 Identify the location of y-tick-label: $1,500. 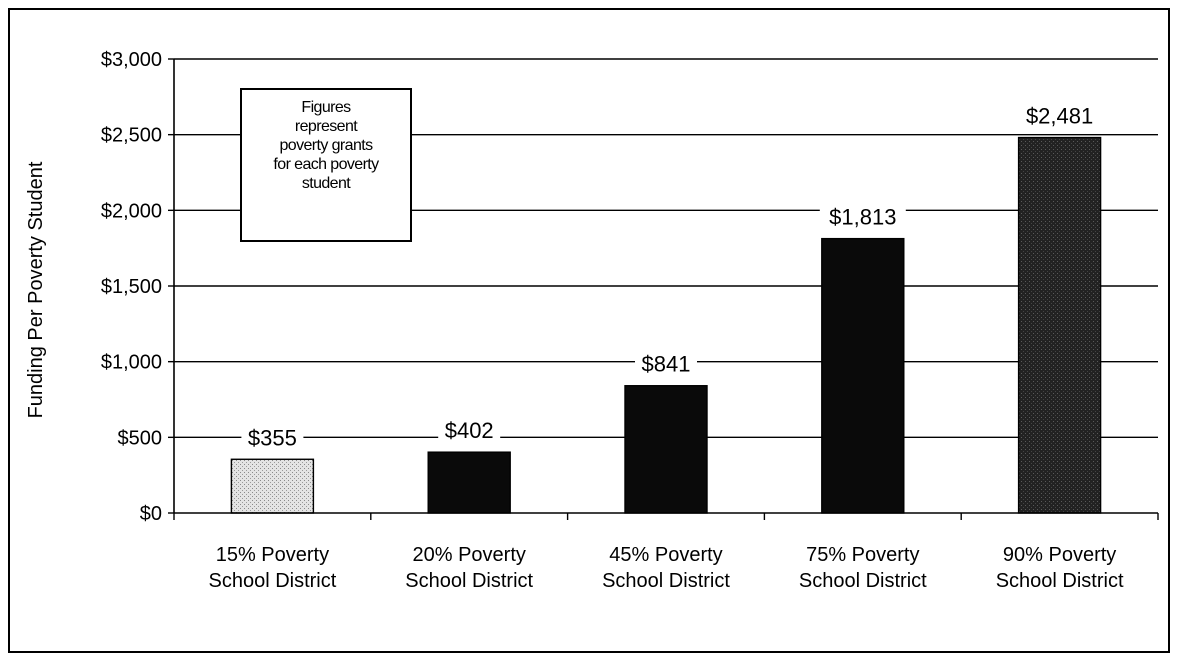
(131, 287).